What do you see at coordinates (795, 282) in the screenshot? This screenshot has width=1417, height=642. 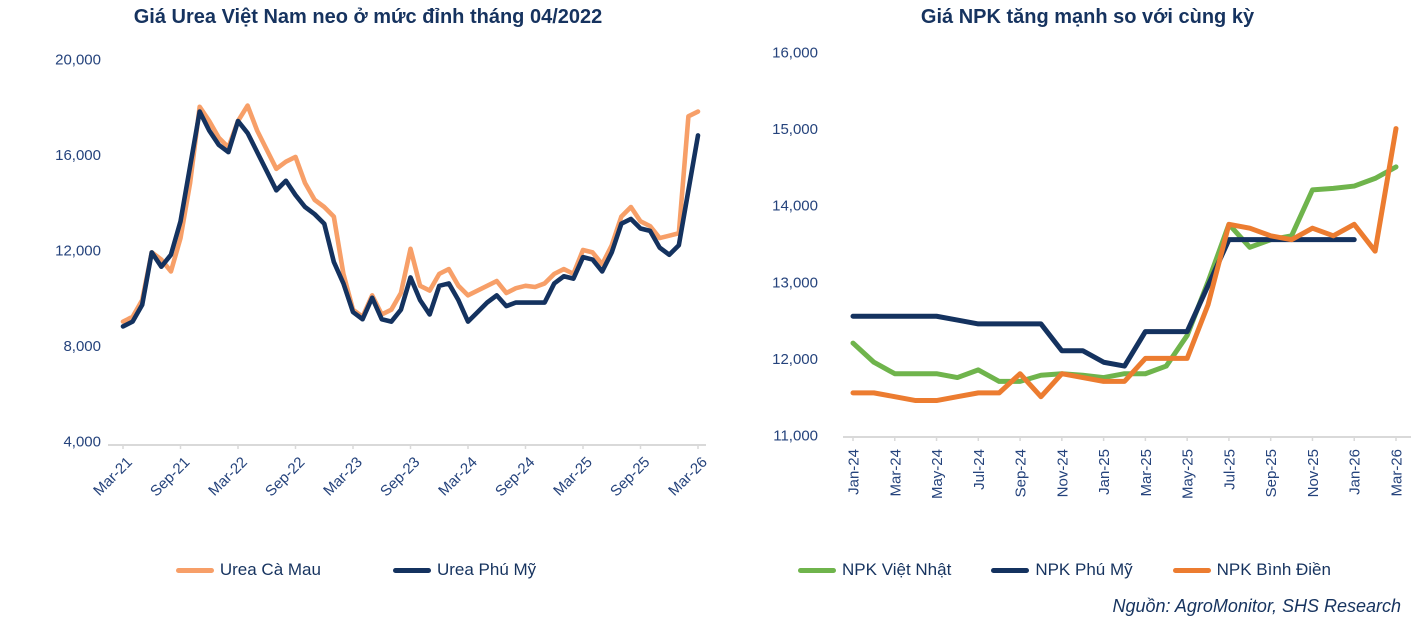 I see `y-axis-label: 13,000` at bounding box center [795, 282].